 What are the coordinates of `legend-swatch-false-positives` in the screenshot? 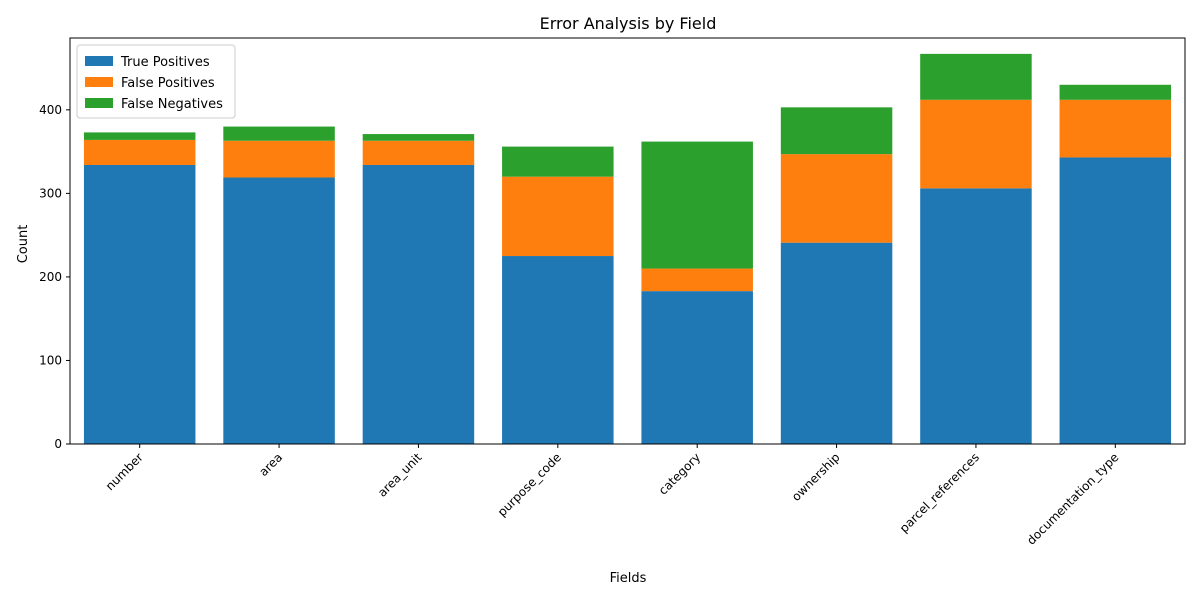 It's located at (99, 82).